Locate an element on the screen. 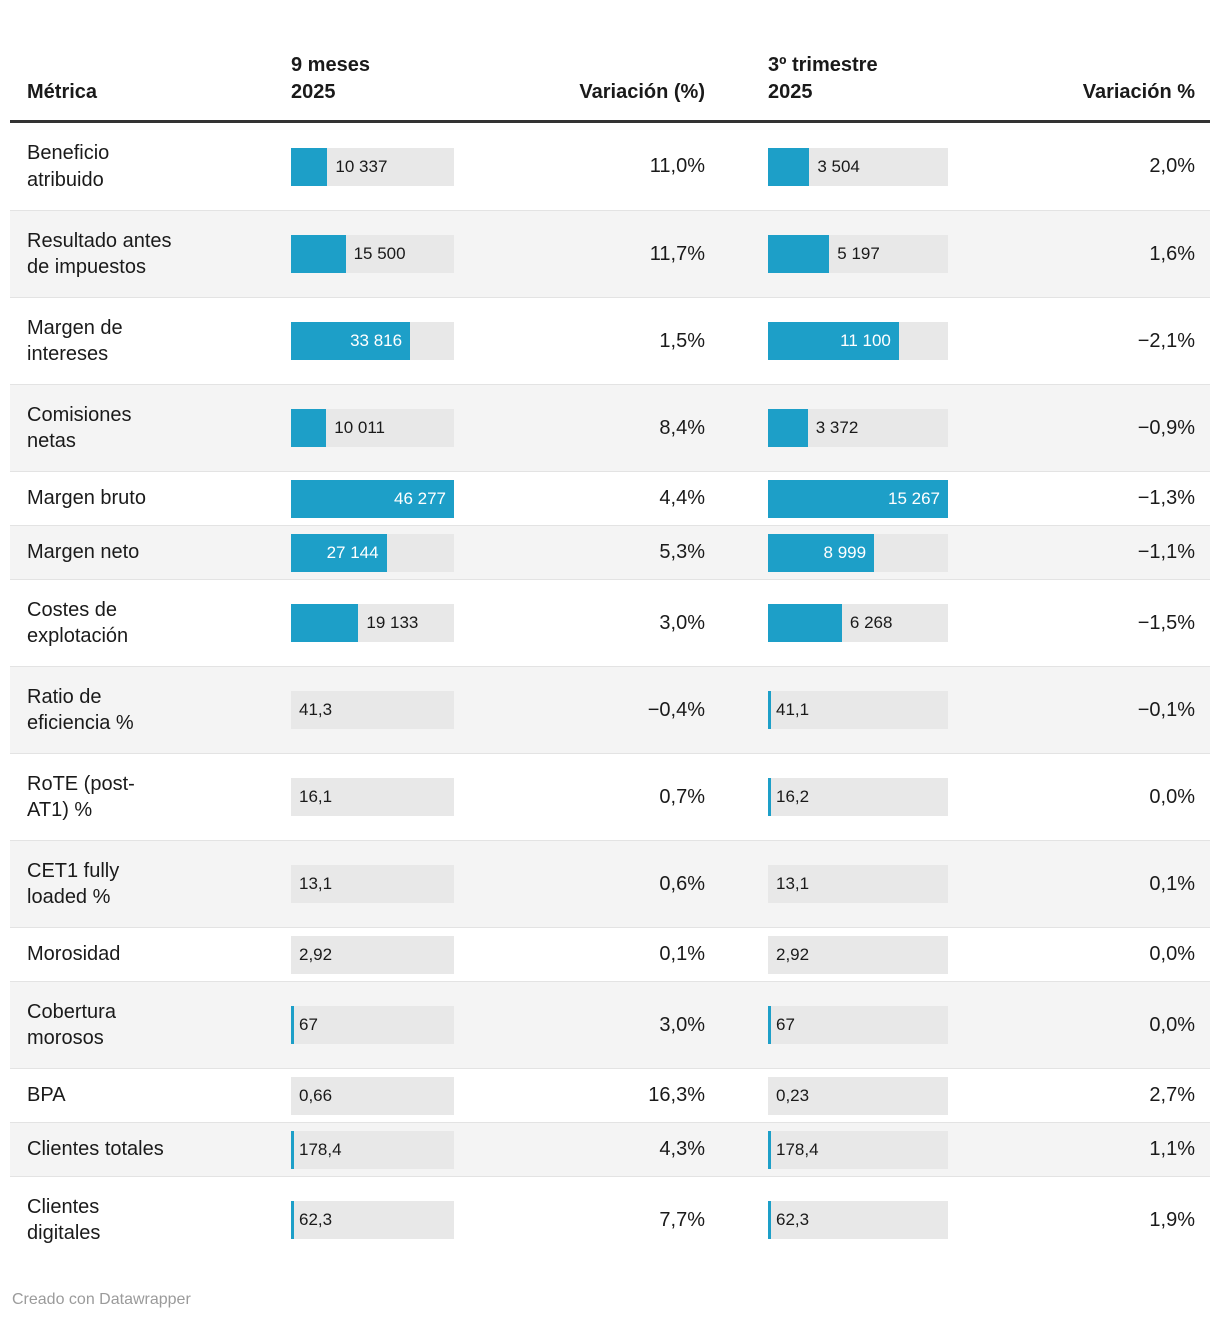  bar-cell-q3: 15 267 is located at coordinates (858, 498).